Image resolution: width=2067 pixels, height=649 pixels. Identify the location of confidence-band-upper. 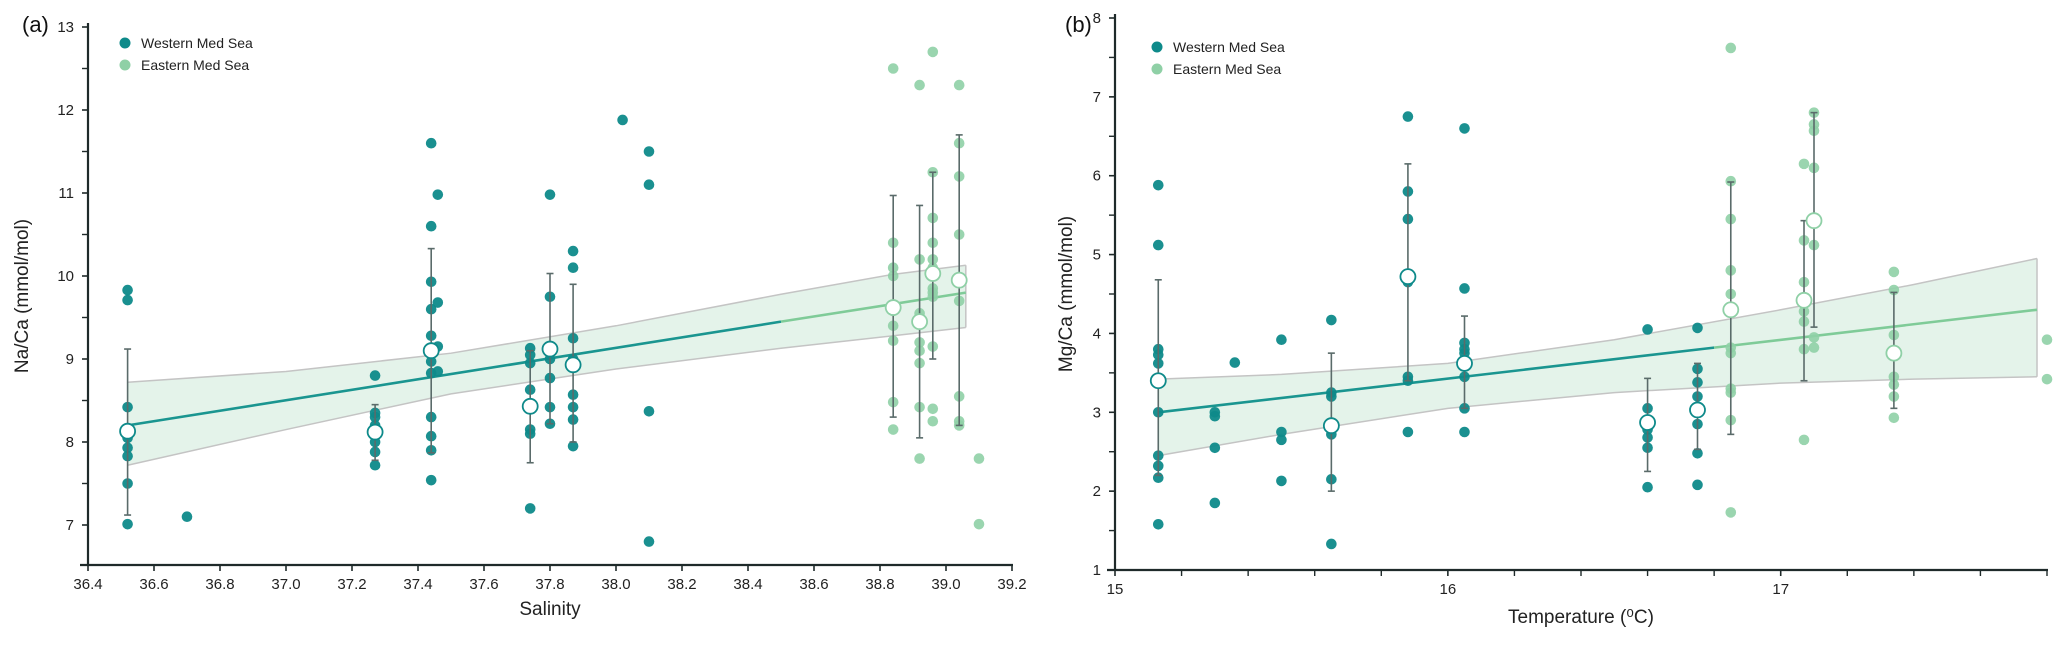
(1598, 318).